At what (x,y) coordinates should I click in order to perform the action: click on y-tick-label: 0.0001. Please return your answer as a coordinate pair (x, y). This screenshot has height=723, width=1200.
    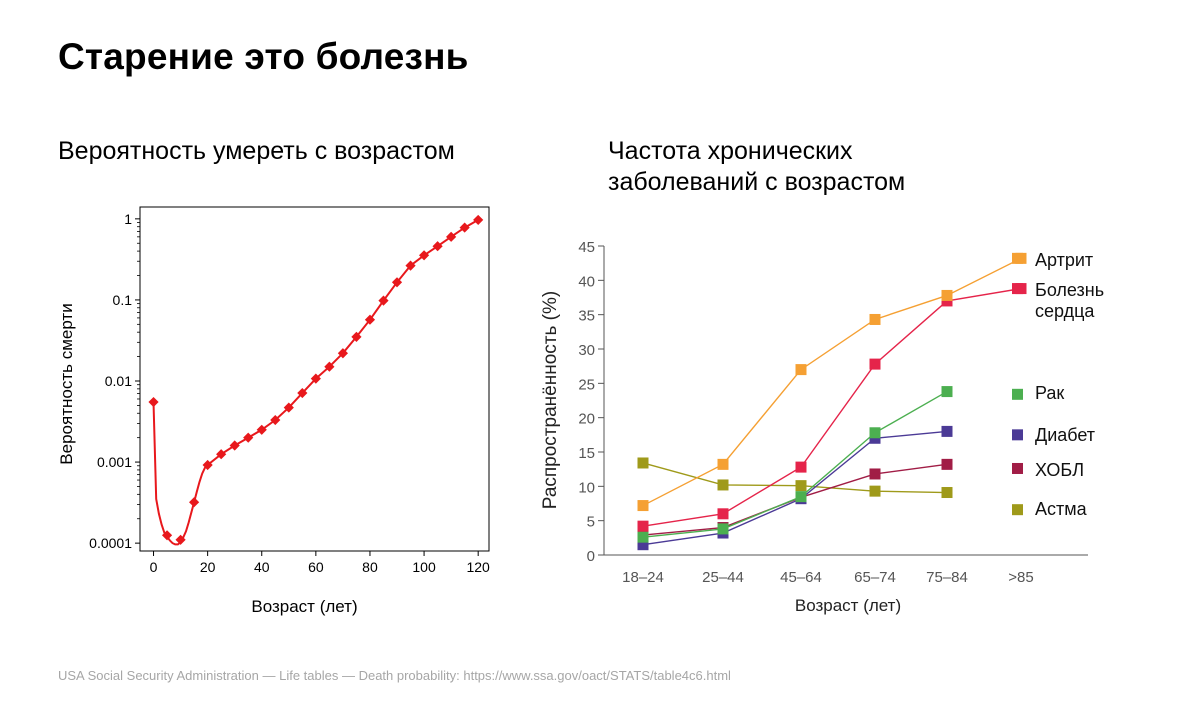
    Looking at the image, I should click on (110, 543).